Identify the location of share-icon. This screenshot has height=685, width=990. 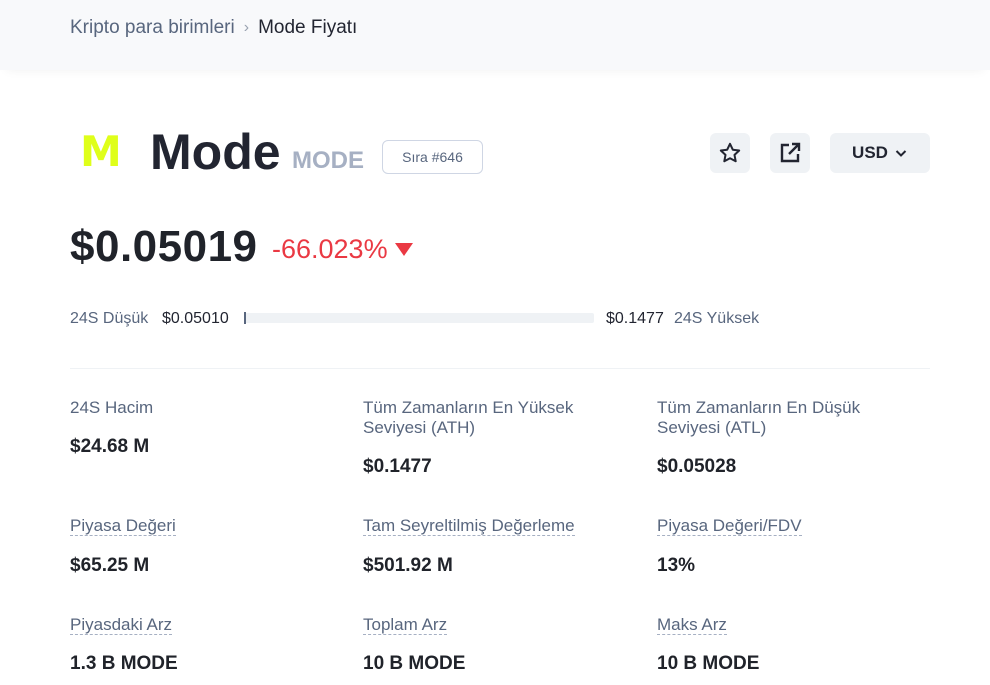
(790, 152).